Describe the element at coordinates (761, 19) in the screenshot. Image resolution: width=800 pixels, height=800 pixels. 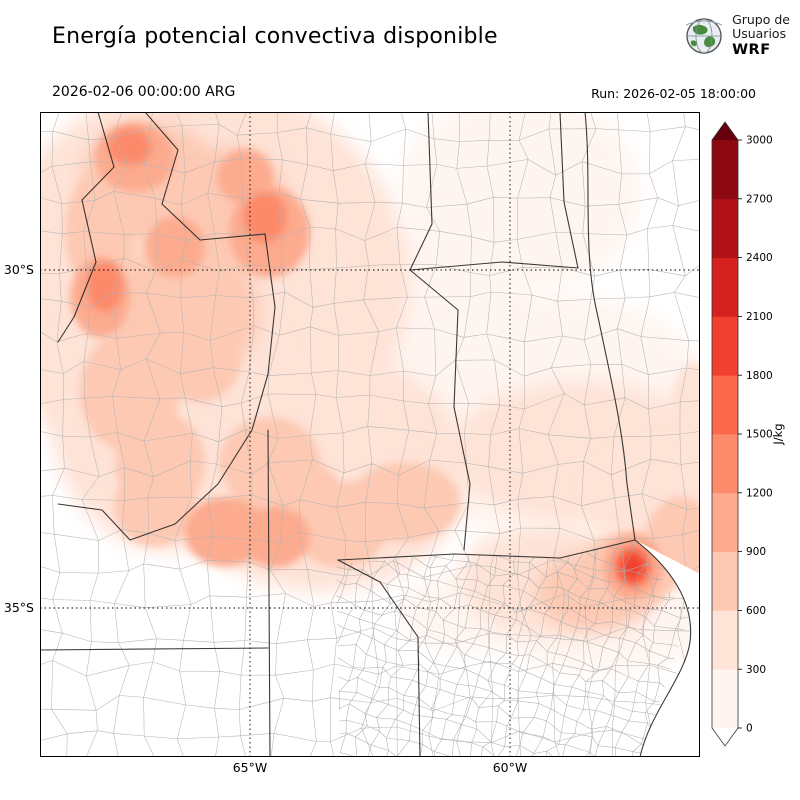
I see `logo-line-1: Grupo de` at that location.